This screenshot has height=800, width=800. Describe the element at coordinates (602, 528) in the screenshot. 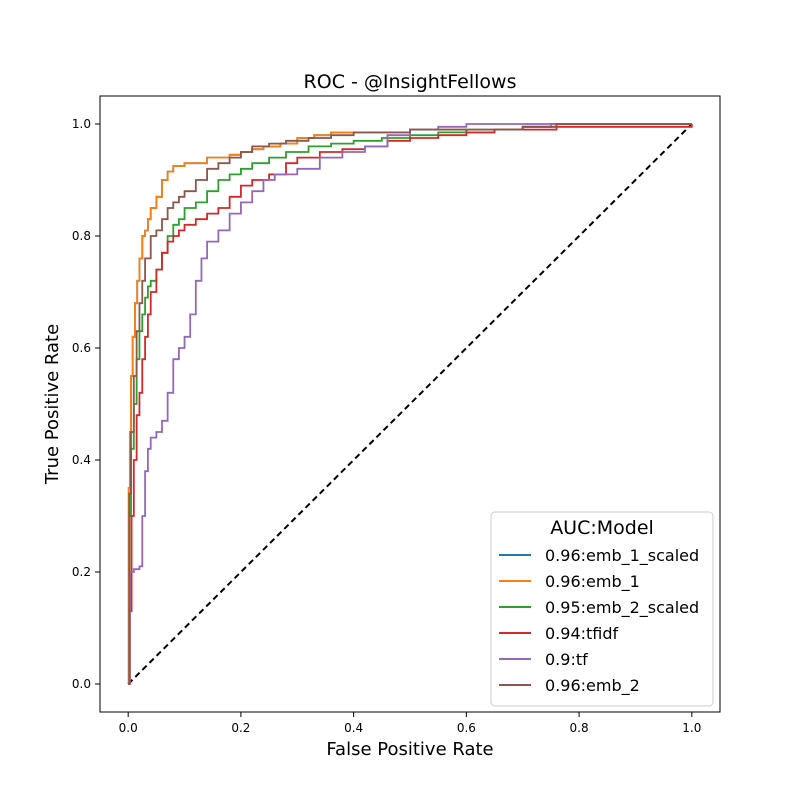

I see `legend-title: AUC:Model` at that location.